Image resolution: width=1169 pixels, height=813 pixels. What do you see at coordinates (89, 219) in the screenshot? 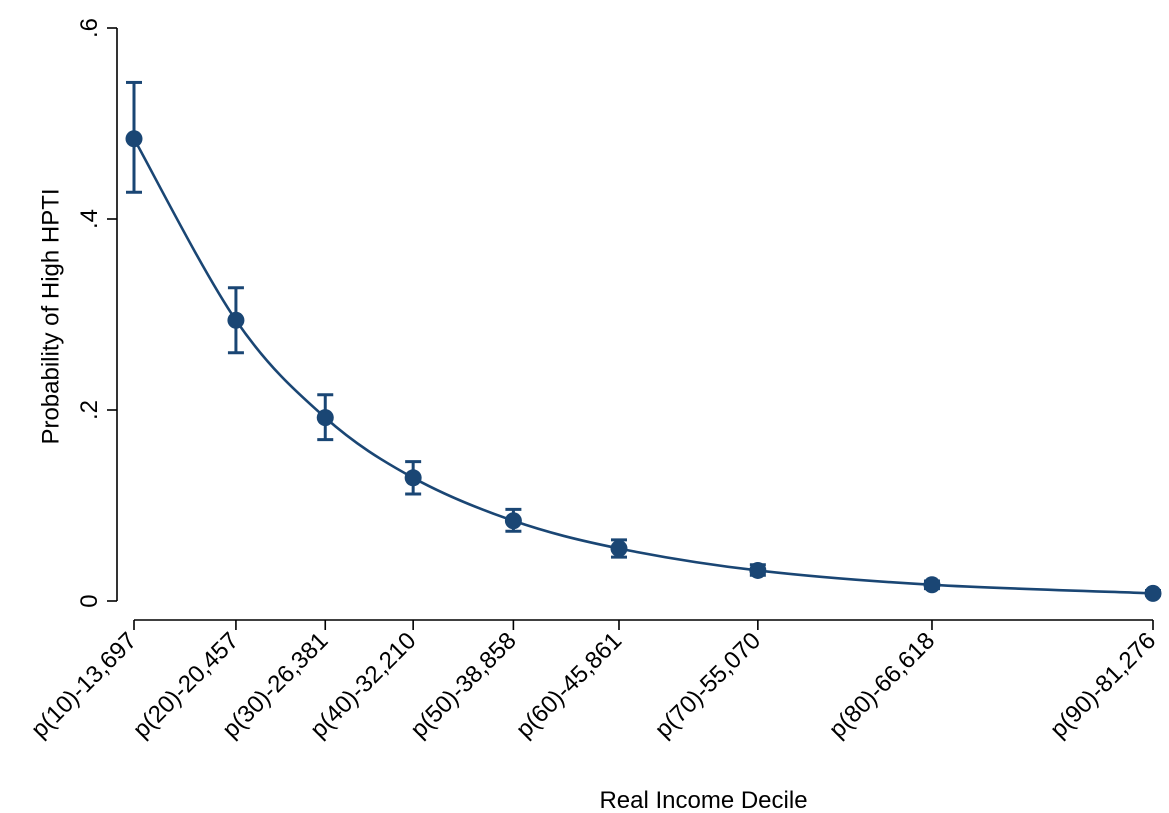
I see `y-tick-label: .4` at bounding box center [89, 219].